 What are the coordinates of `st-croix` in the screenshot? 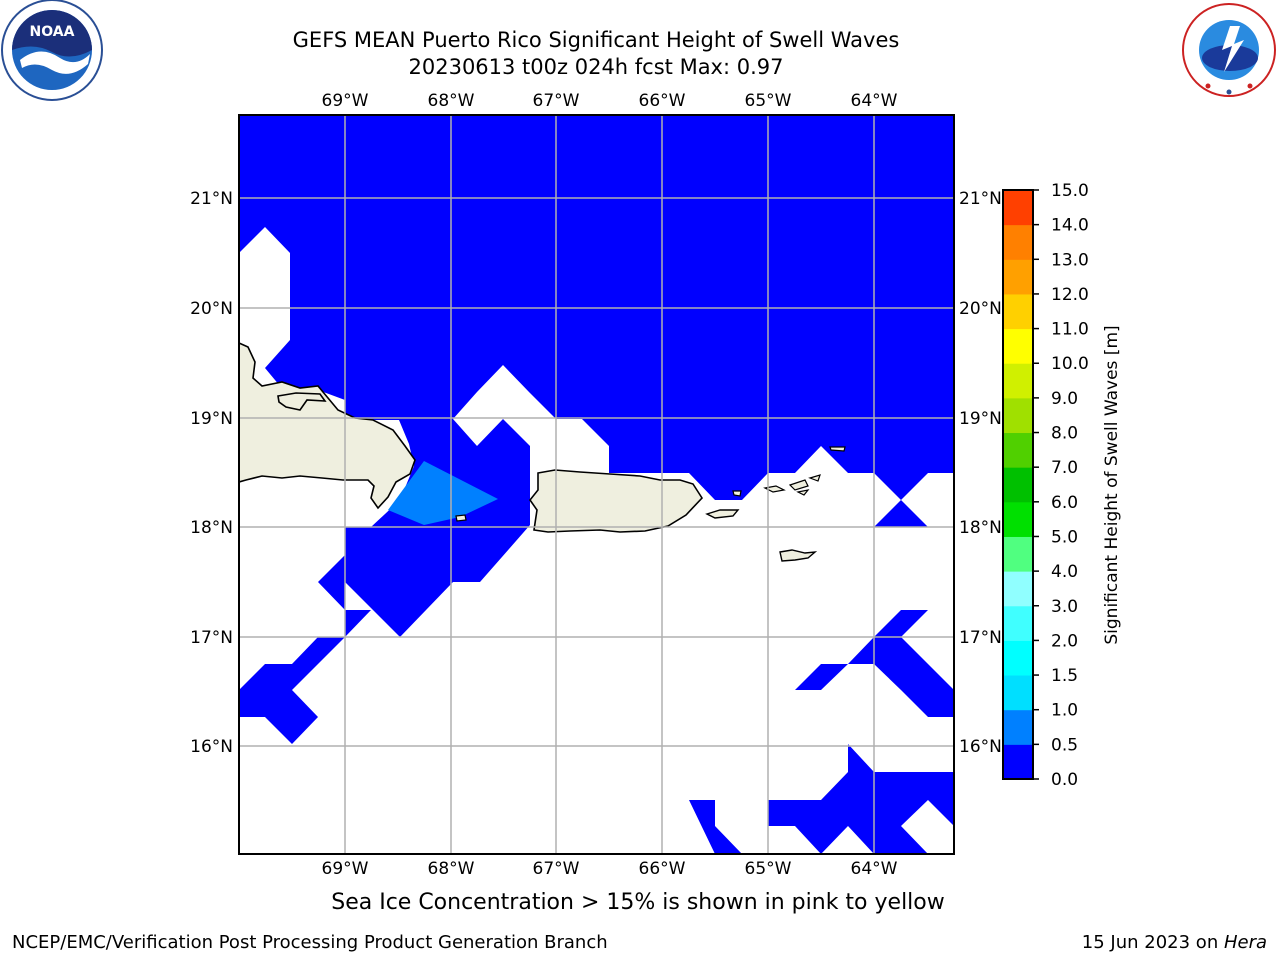 It's located at (798, 555).